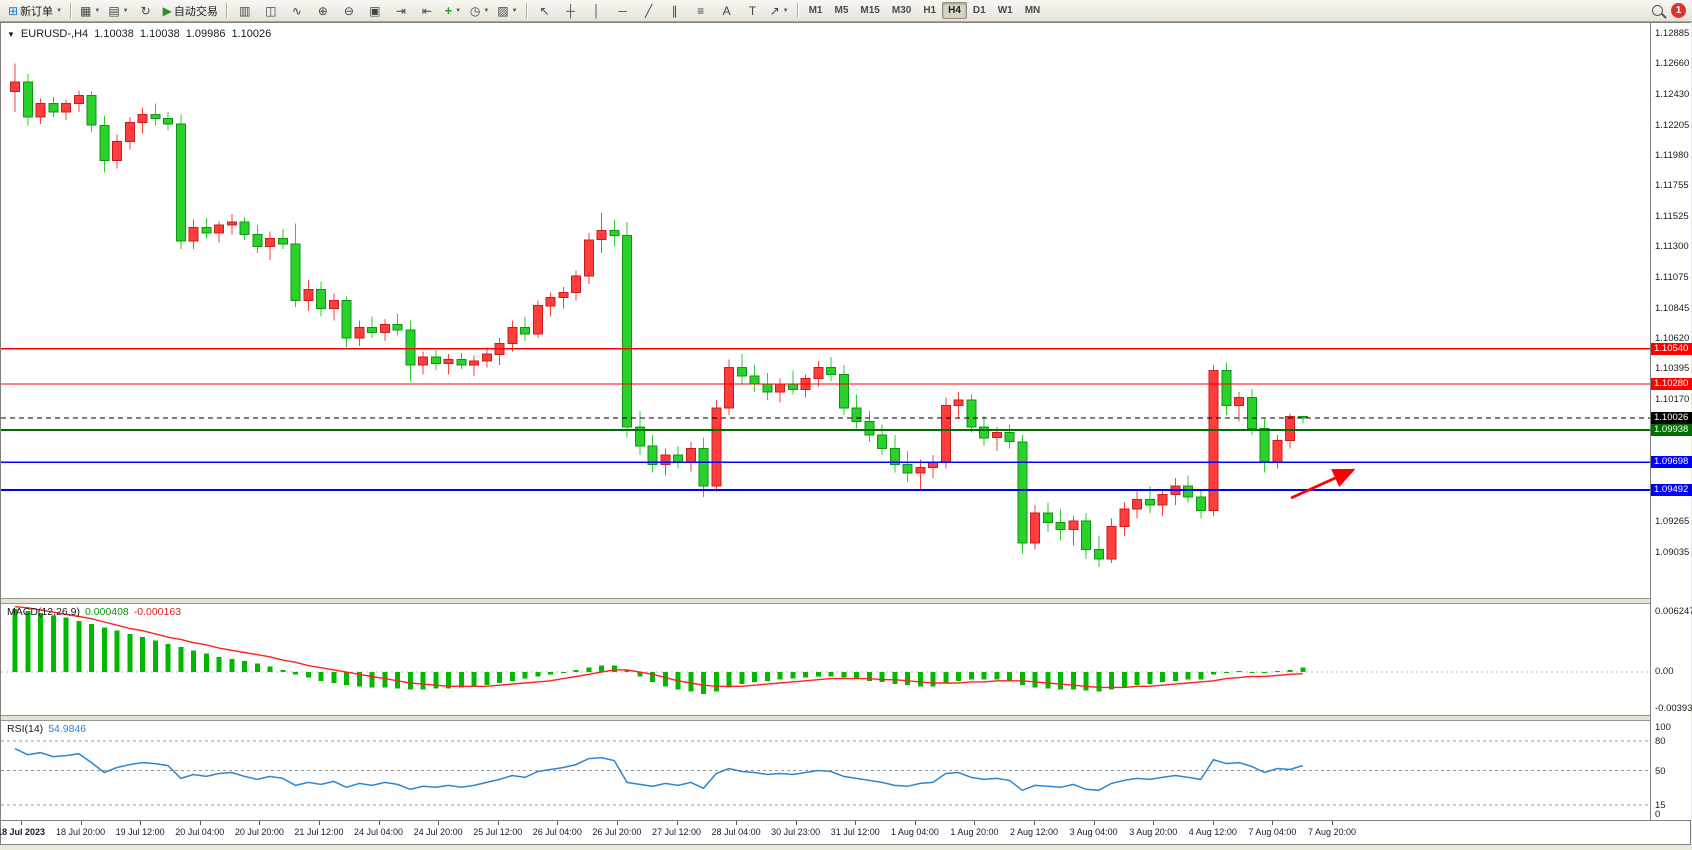 This screenshot has width=1692, height=850. What do you see at coordinates (259, 832) in the screenshot?
I see `time-axis-label: 20 Jul 20:00` at bounding box center [259, 832].